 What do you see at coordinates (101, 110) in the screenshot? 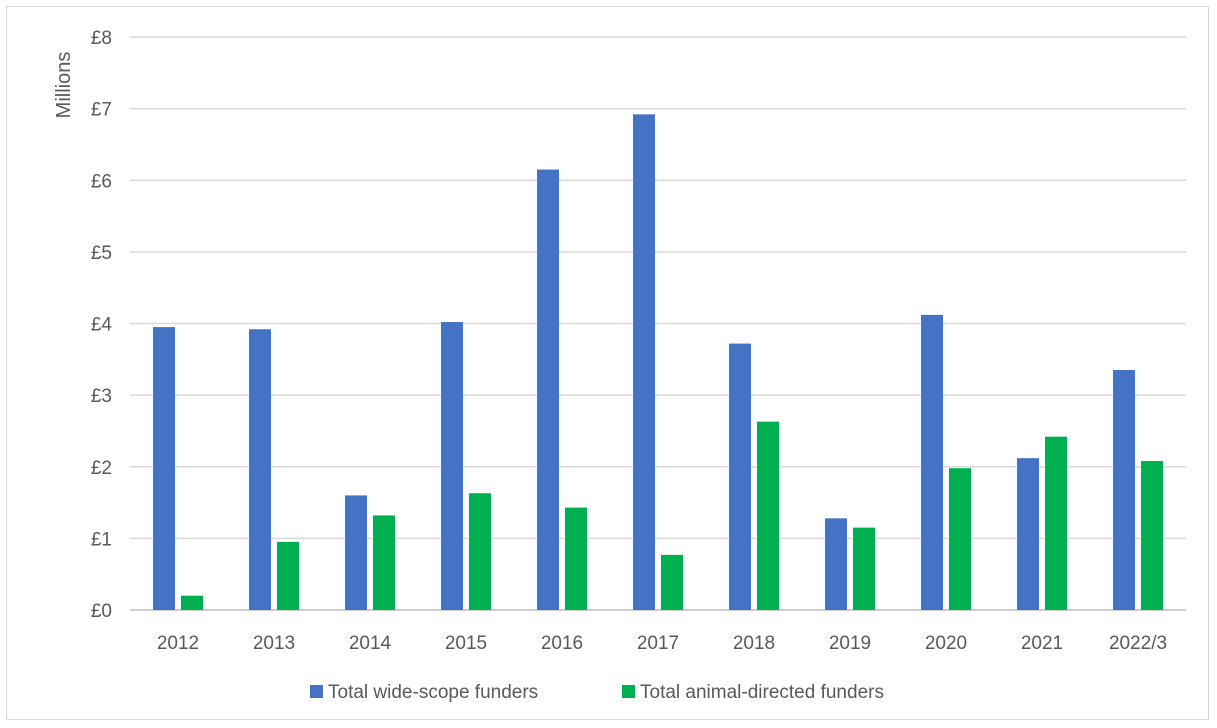
I see `y-tick-label: £7` at bounding box center [101, 110].